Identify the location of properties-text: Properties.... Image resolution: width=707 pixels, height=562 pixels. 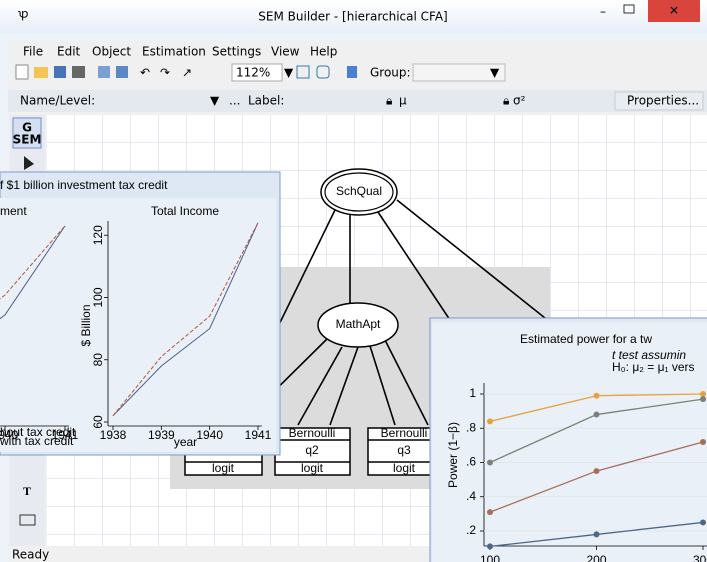
(663, 101).